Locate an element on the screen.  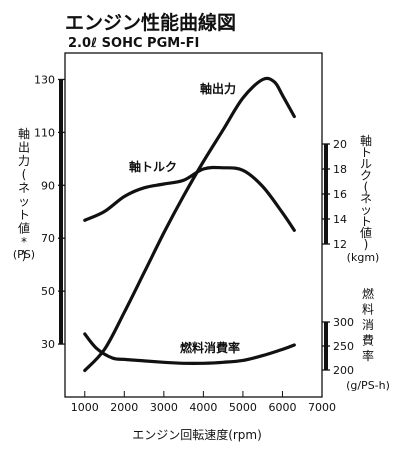
torque-tick-label: 16 is located at coordinates (340, 194).